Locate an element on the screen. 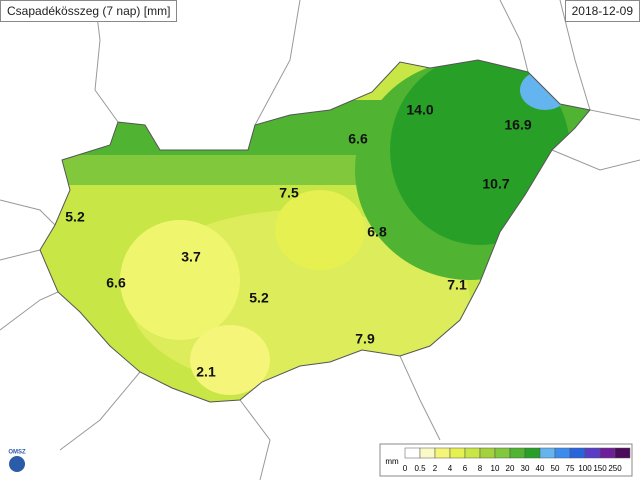 The image size is (640, 480). legend-label: 250 is located at coordinates (615, 468).